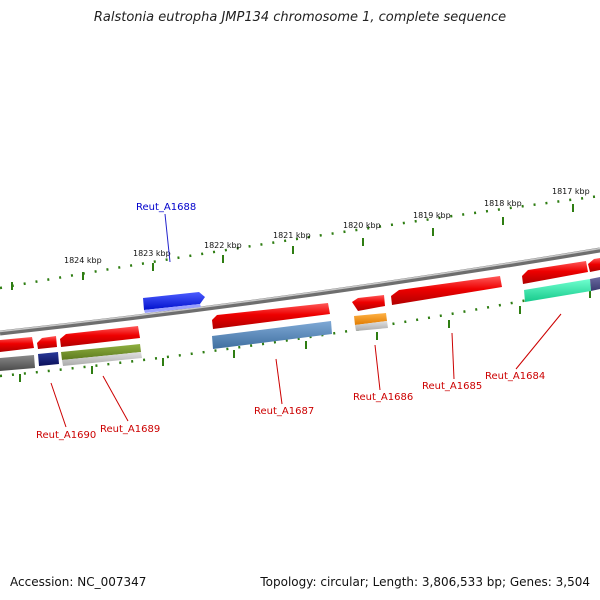 The height and width of the screenshot is (600, 600). I want to click on gene-label-reut-a1690: Reut_A1690, so click(66, 435).